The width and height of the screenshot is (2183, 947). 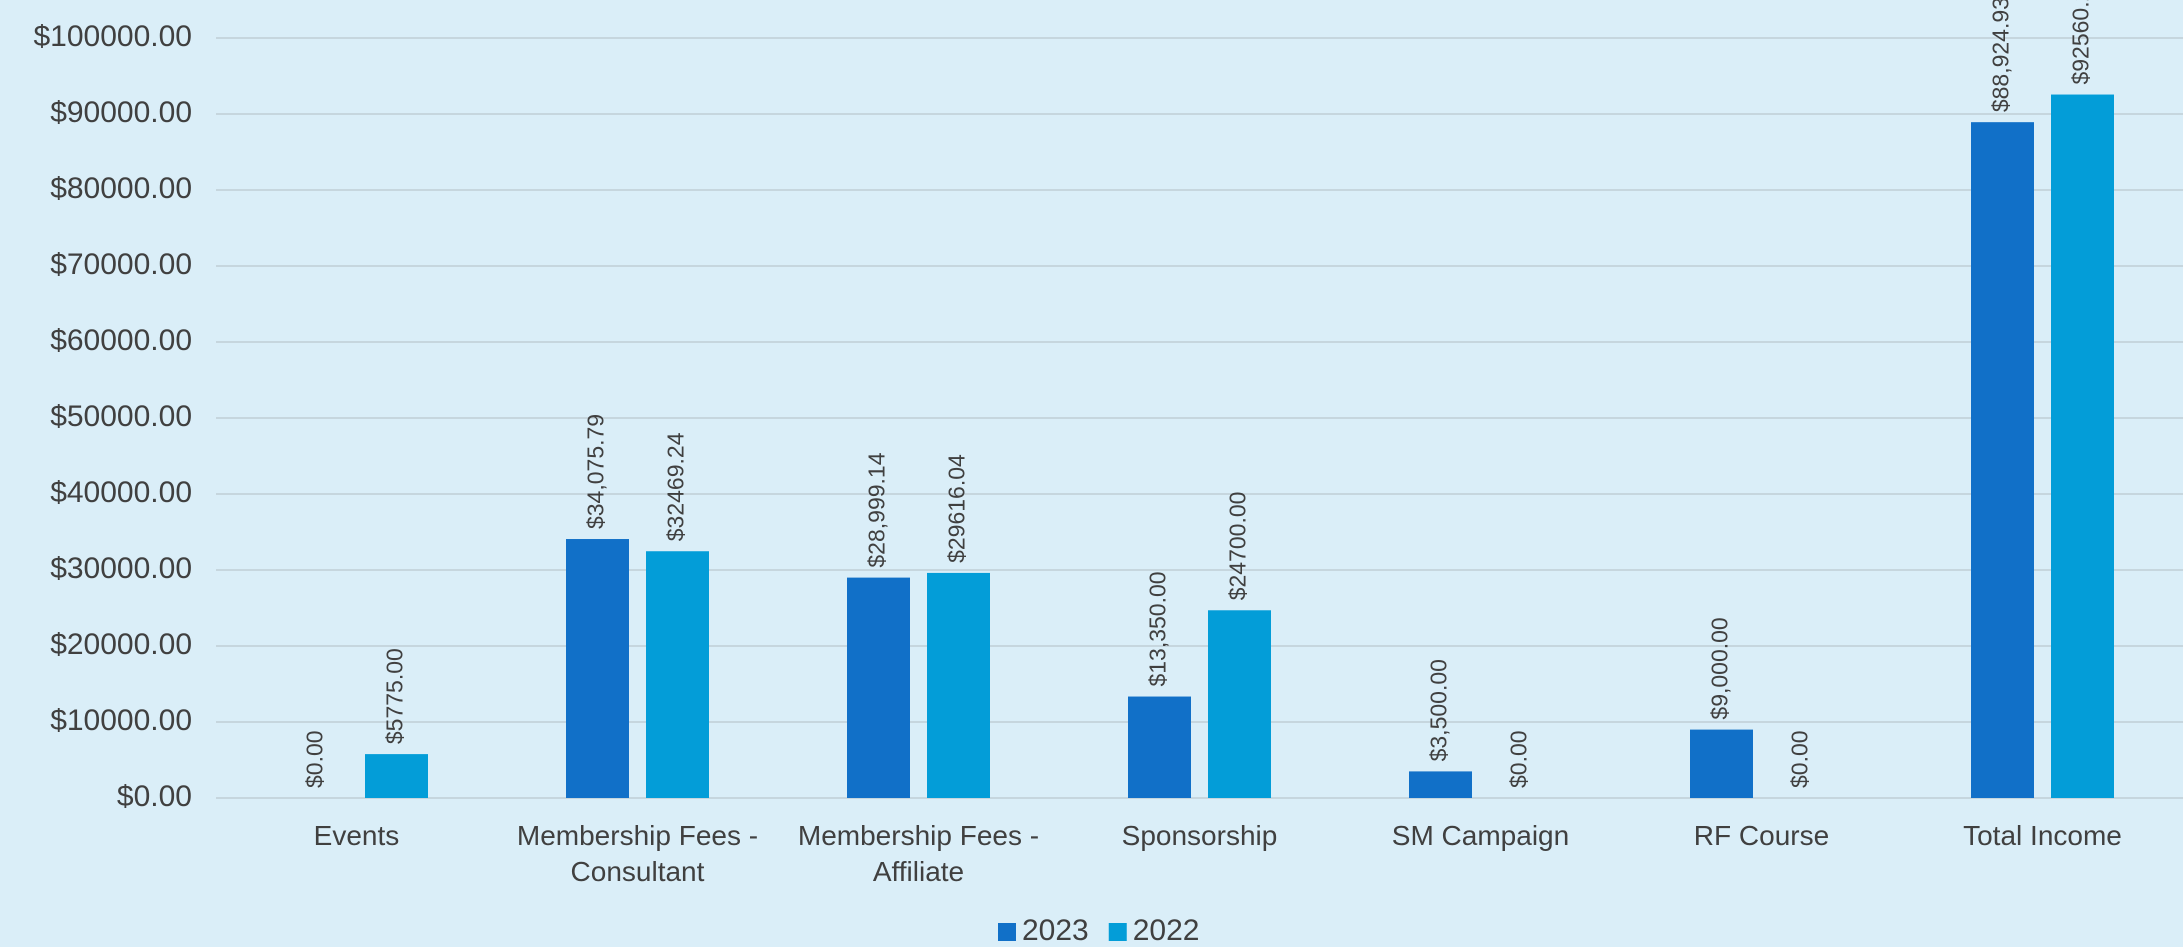 What do you see at coordinates (121, 492) in the screenshot?
I see `y-tick-label: $40000.00` at bounding box center [121, 492].